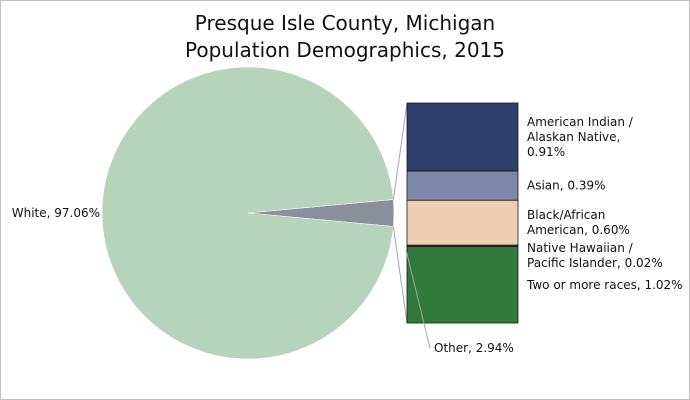 The image size is (690, 400). I want to click on connector-line-top, so click(400, 151).